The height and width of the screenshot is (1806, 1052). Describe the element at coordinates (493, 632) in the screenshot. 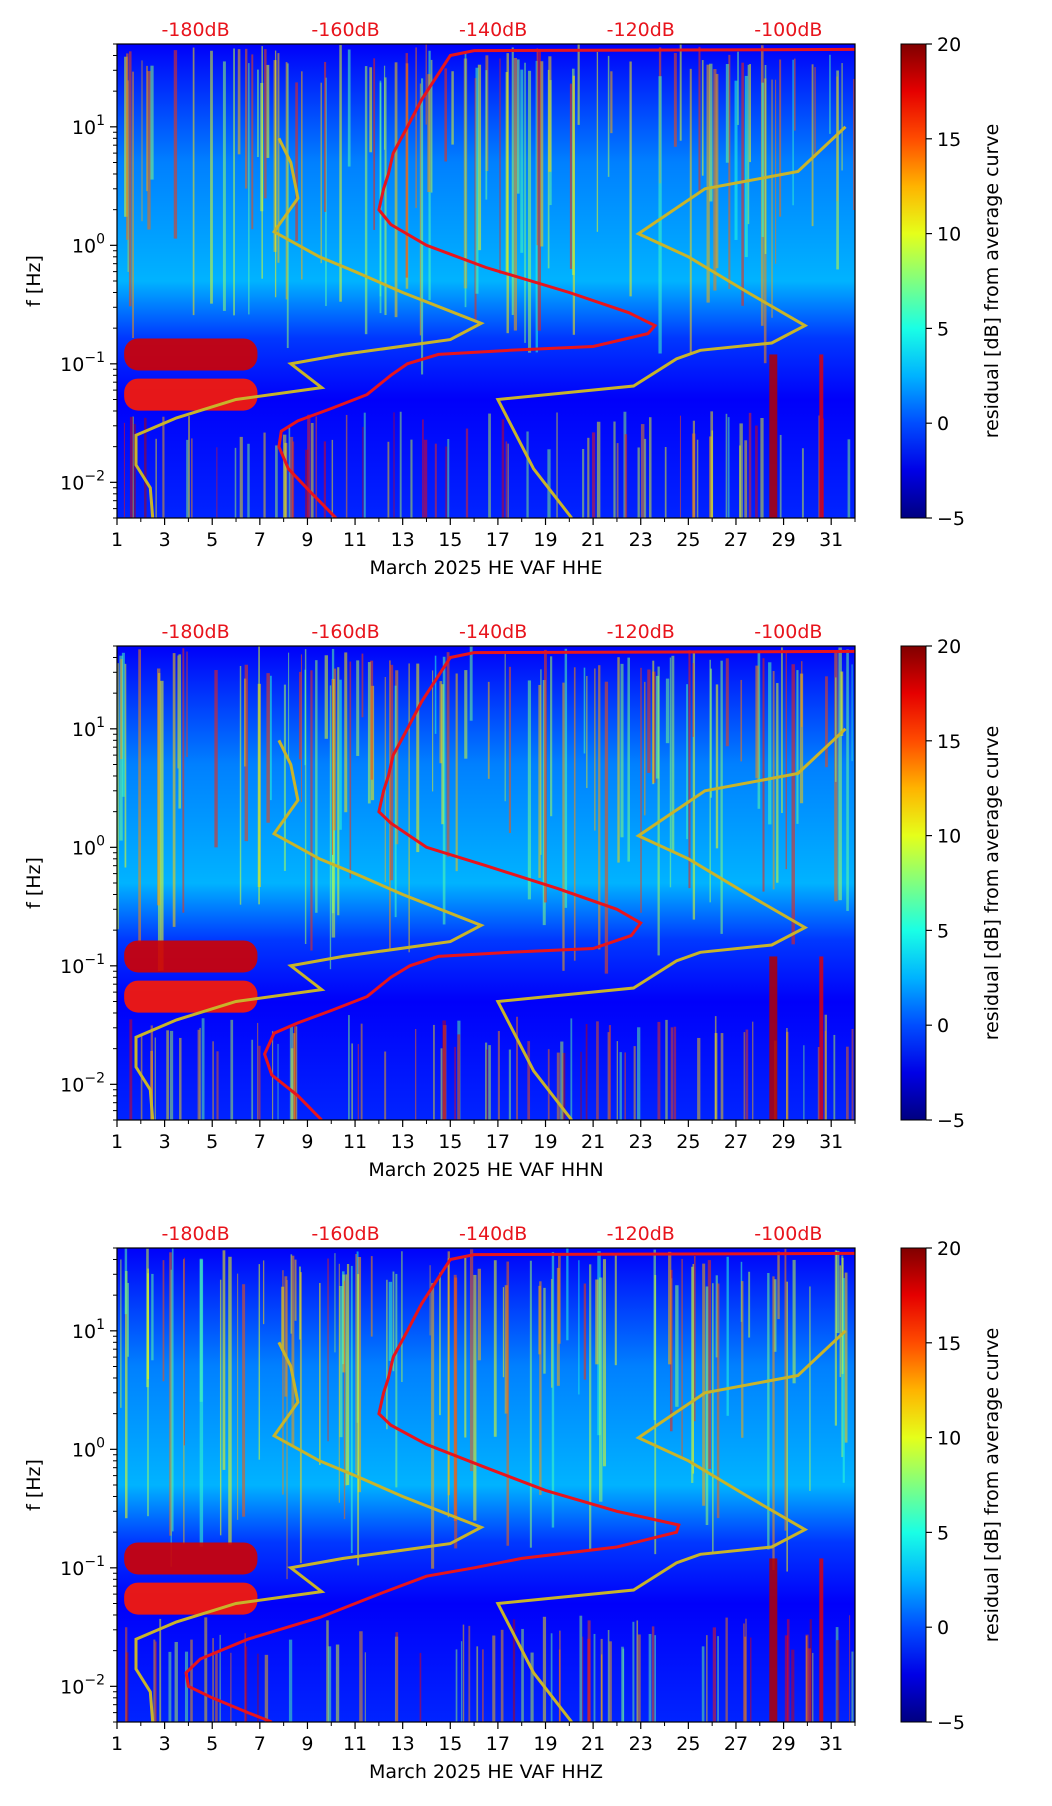

I see `db-scale-label: -140dB` at that location.